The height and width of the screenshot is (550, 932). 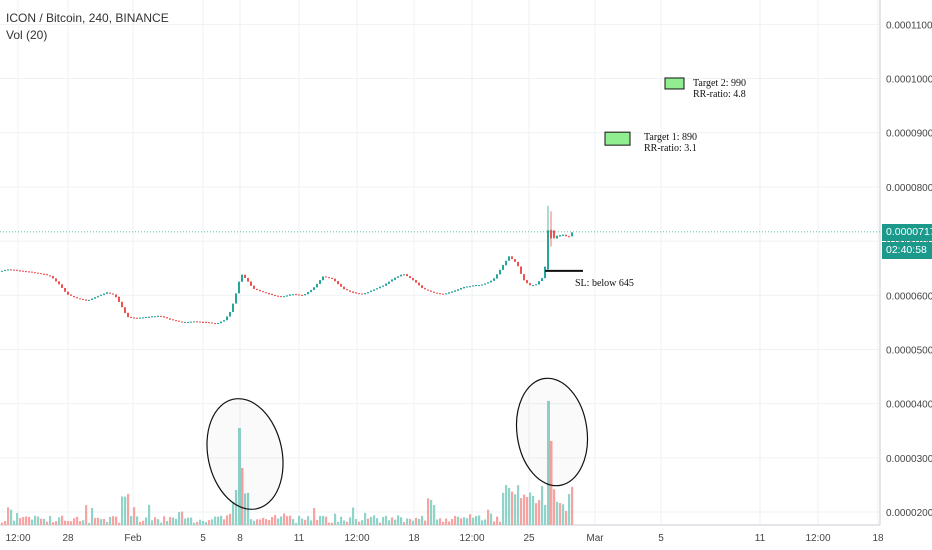 I want to click on y-tick-label: 0.0000900, so click(x=909, y=134).